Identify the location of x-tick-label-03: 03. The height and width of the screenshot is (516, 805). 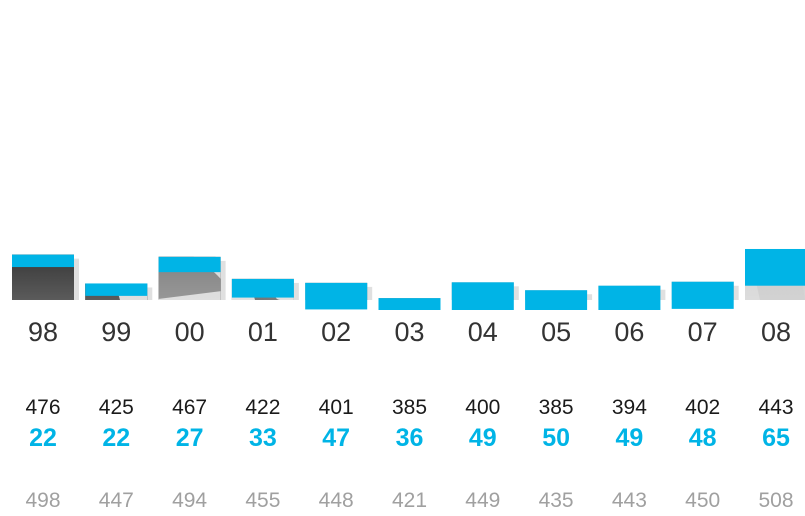
(409, 332).